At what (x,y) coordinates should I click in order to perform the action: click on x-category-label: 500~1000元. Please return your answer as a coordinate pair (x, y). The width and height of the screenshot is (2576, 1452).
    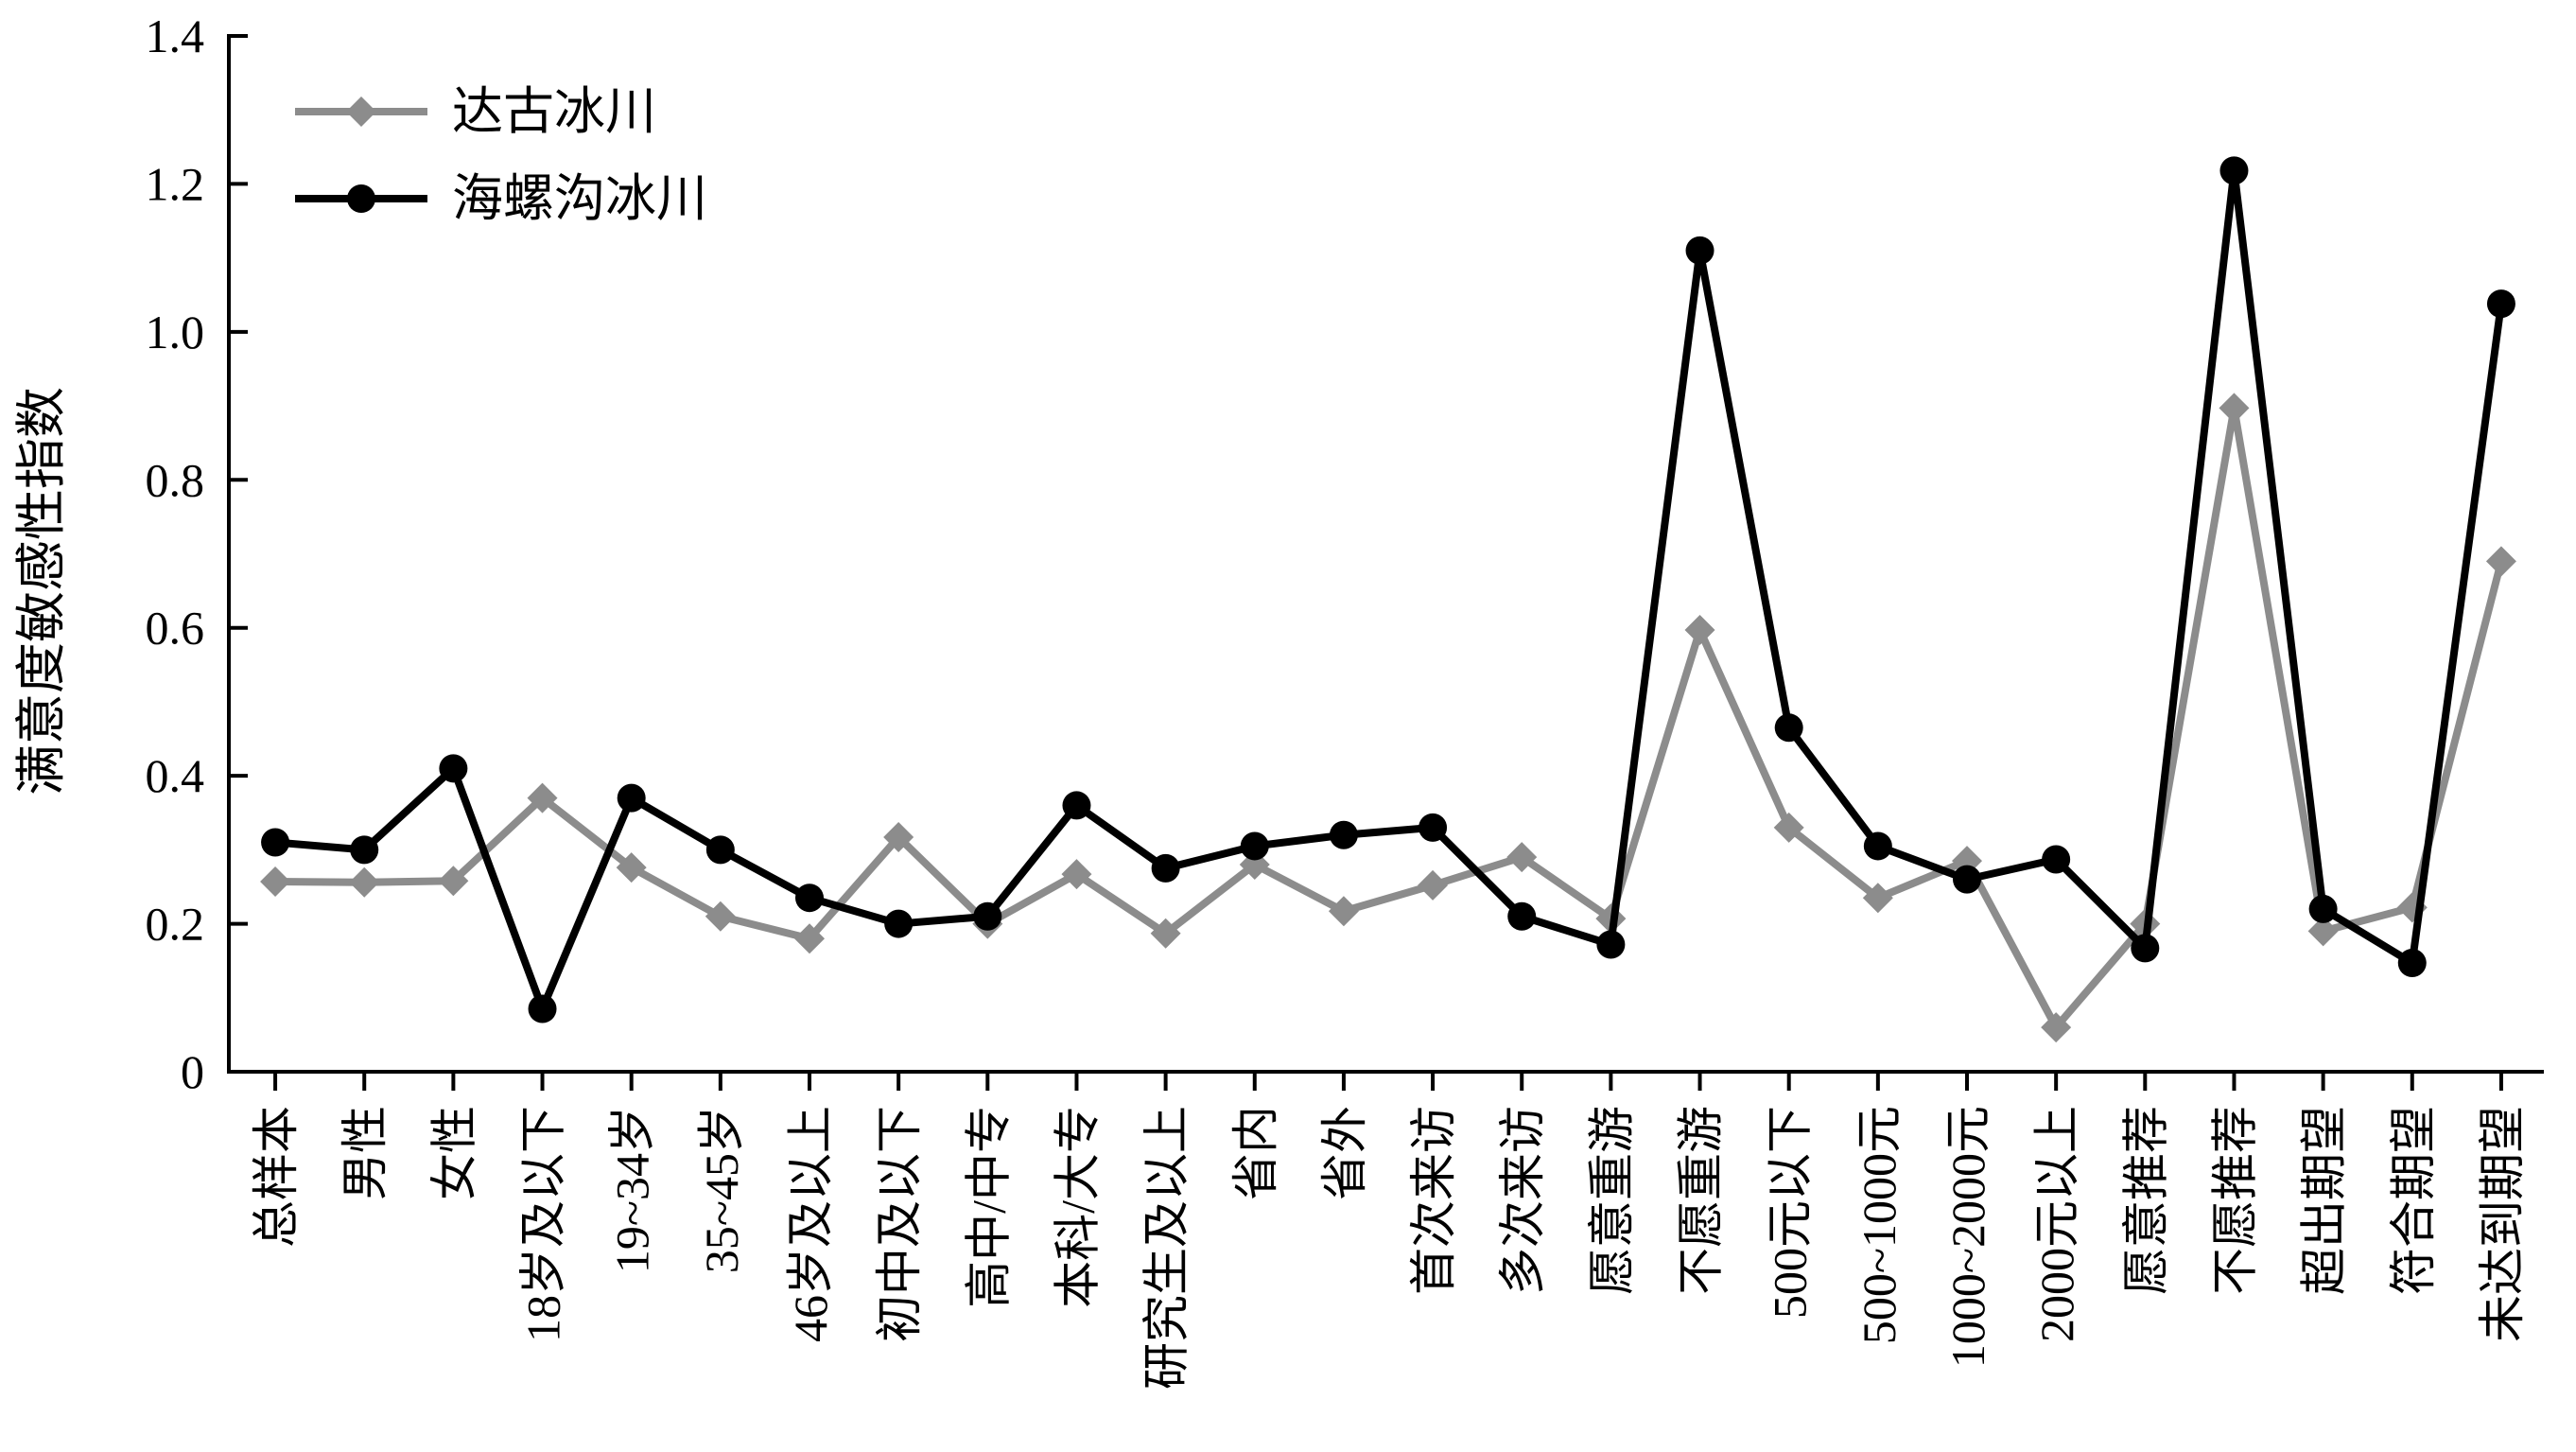
    Looking at the image, I should click on (1879, 1225).